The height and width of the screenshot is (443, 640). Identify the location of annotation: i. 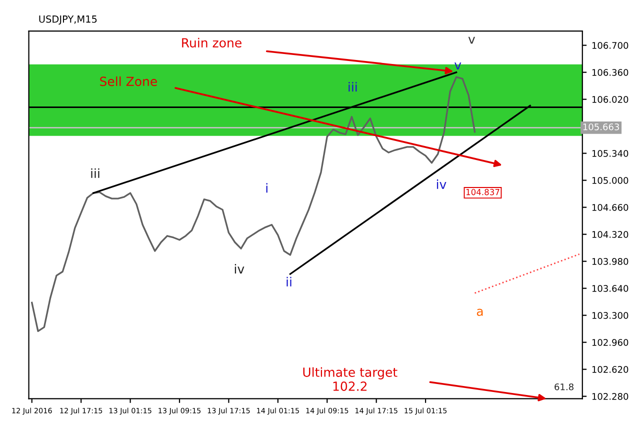
(267, 188).